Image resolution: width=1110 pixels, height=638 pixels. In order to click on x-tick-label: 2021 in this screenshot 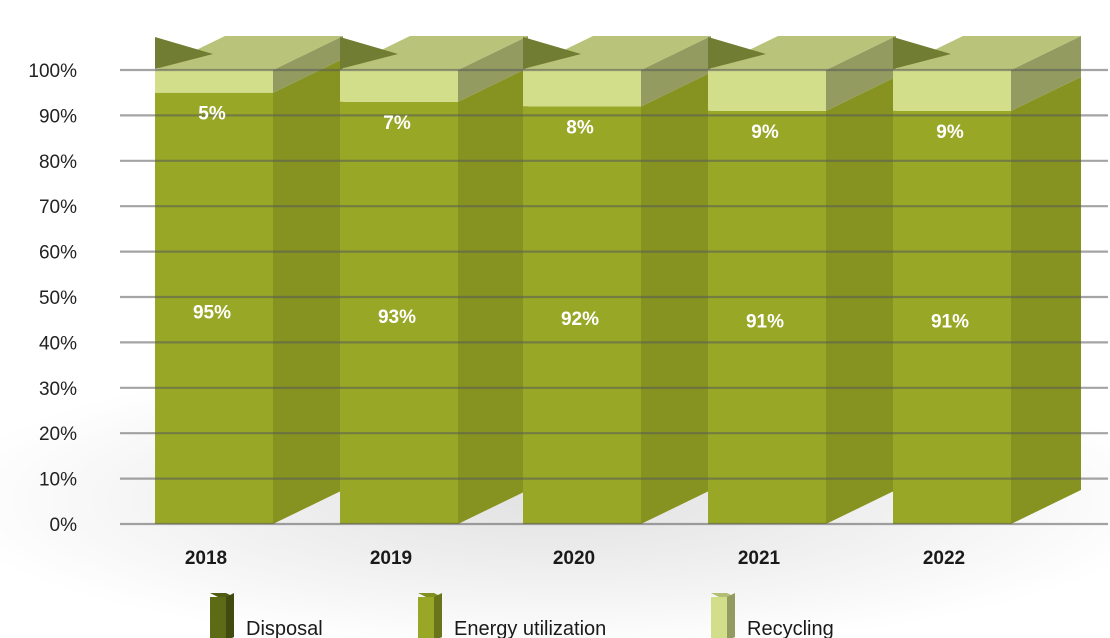, I will do `click(759, 558)`.